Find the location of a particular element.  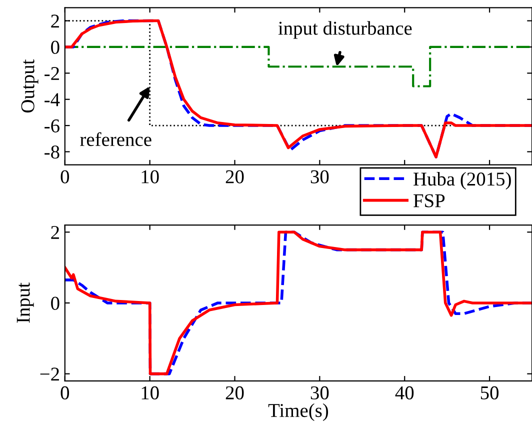

y-tick-label: -4 is located at coordinates (52, 99).